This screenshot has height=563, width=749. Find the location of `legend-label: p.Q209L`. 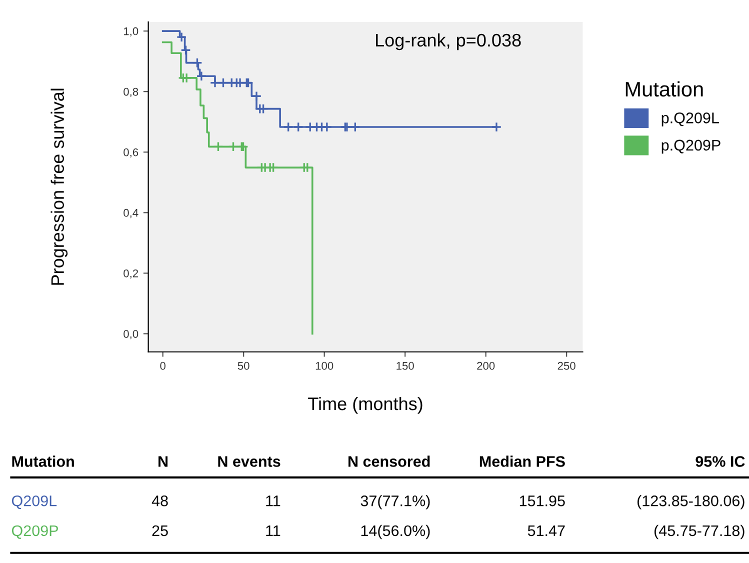

legend-label: p.Q209L is located at coordinates (690, 119).